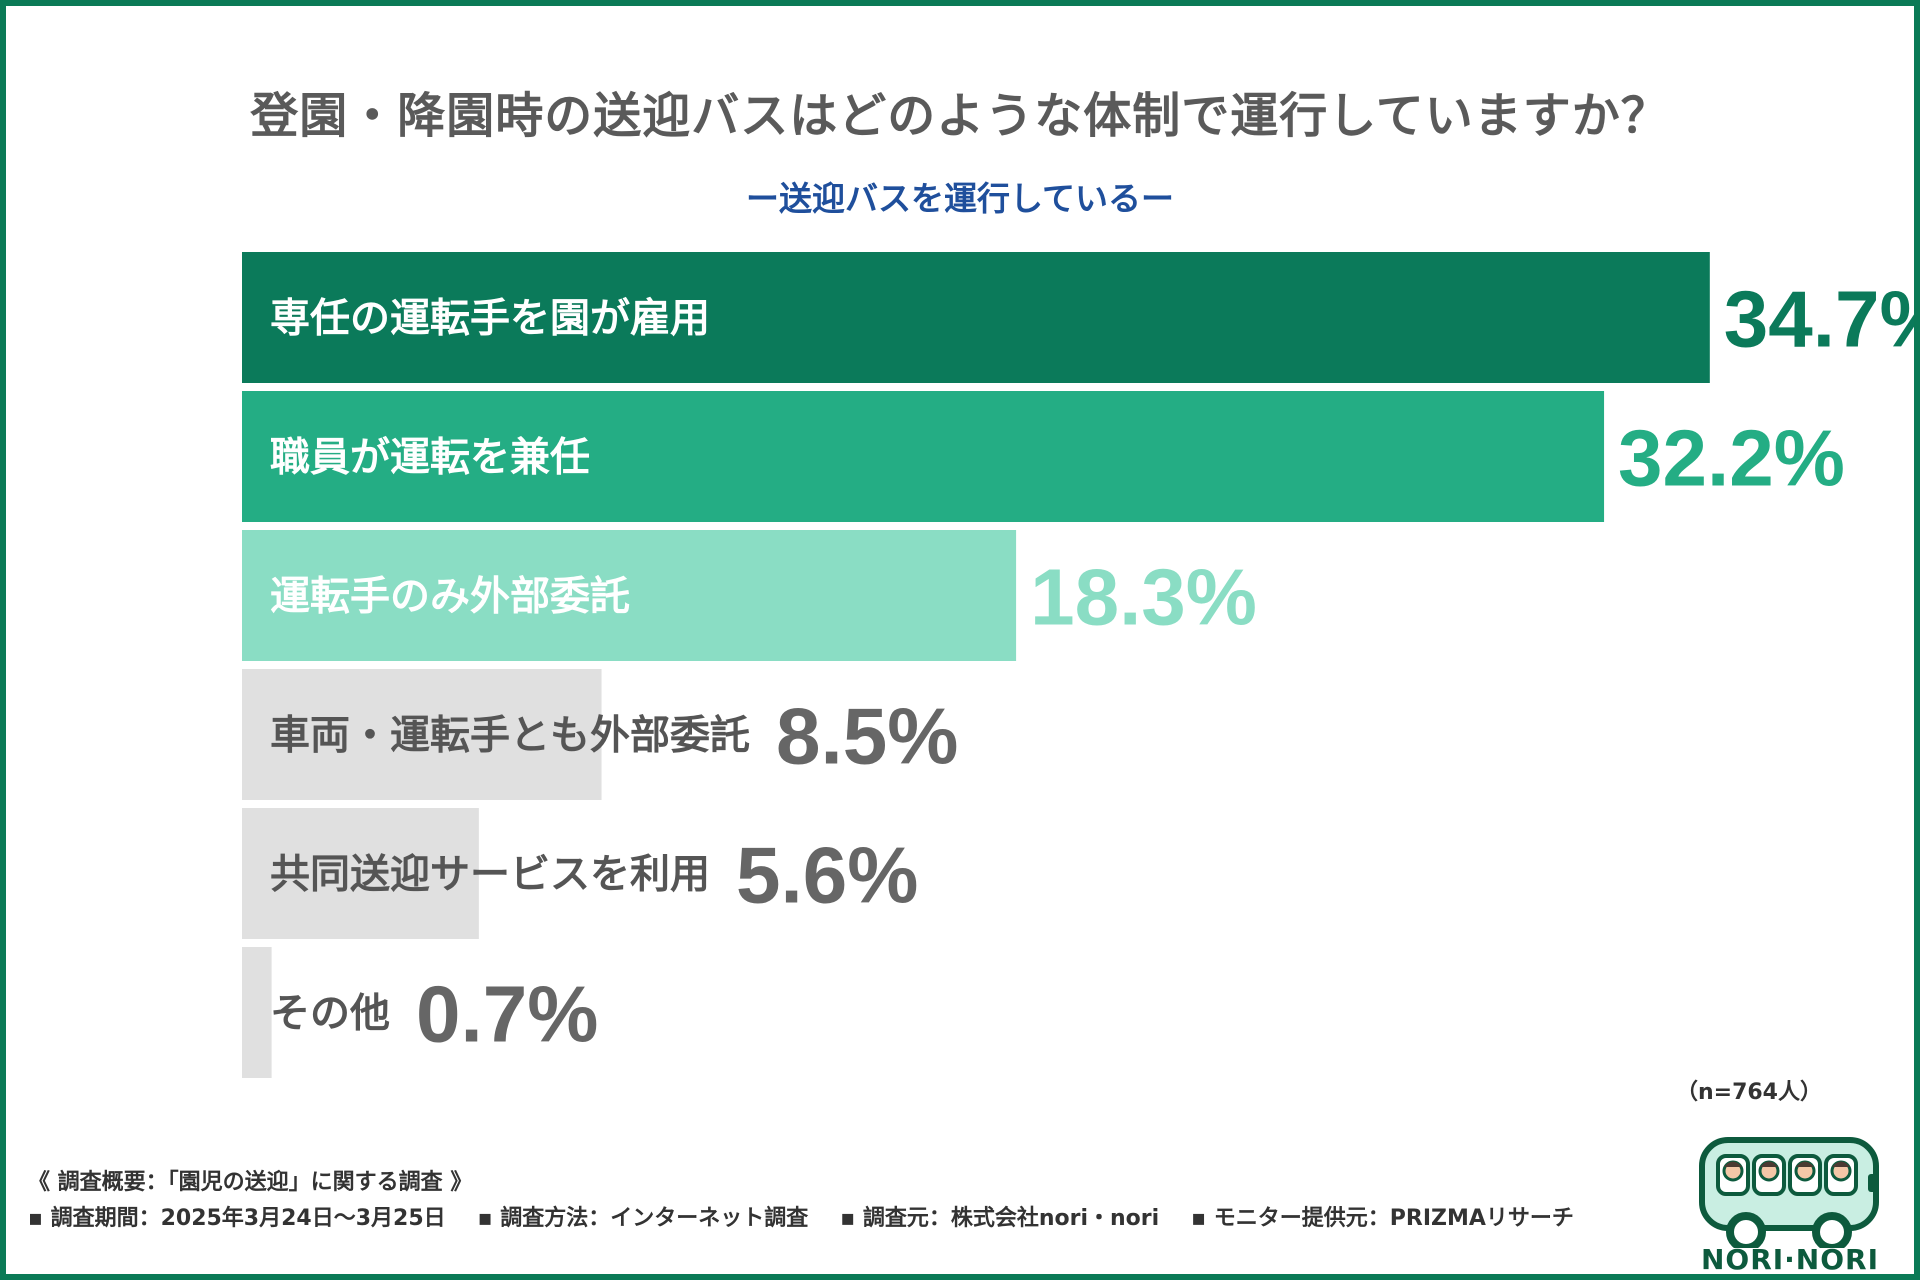 The image size is (1920, 1280). Describe the element at coordinates (643, 1216) in the screenshot. I see `survey-method: 調査方法：インターネット調査` at that location.